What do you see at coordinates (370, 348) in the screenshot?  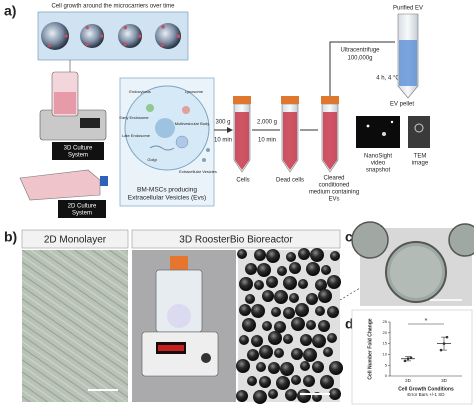 I see `y-axis-label: Cell Number Fold Change` at bounding box center [370, 348].